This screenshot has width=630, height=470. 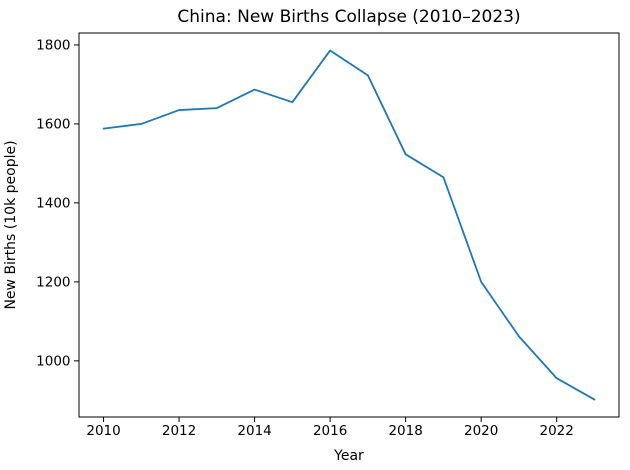 I want to click on x-axis-label: Year, so click(x=348, y=456).